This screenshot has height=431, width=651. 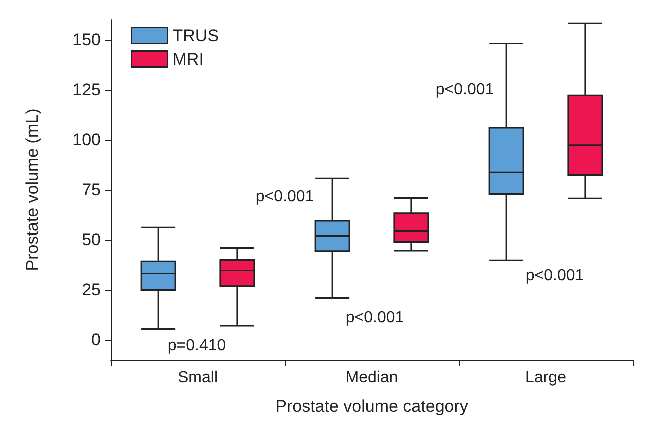 What do you see at coordinates (188, 59) in the screenshot?
I see `legend-label: MRI` at bounding box center [188, 59].